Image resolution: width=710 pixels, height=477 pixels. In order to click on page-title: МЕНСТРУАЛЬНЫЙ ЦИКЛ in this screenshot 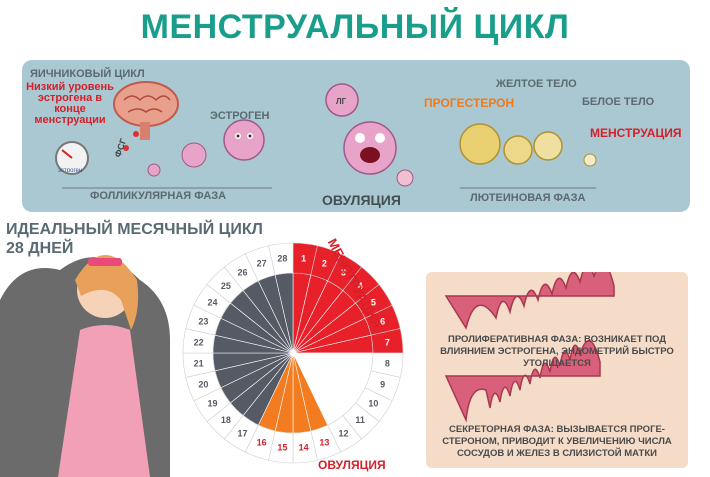, I will do `click(355, 27)`.